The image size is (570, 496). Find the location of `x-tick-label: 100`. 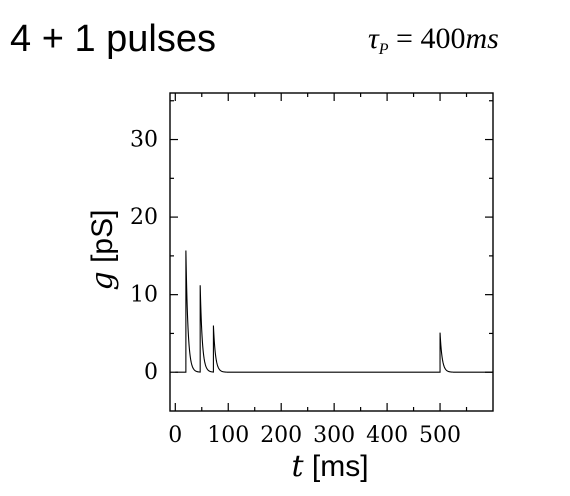

x-tick-label: 100 is located at coordinates (228, 435).